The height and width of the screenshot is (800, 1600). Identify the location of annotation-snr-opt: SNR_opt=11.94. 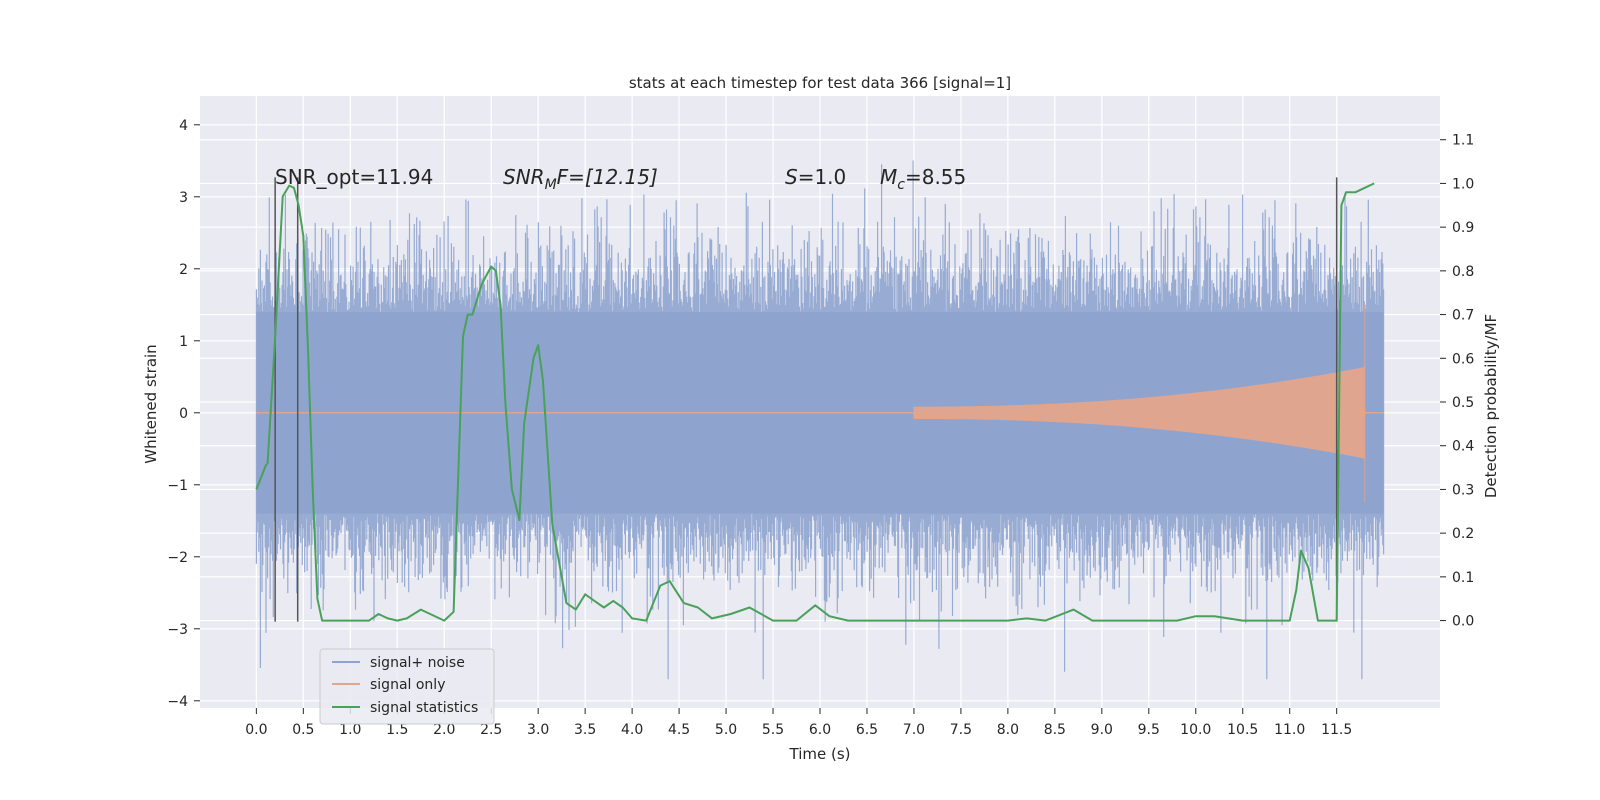
(354, 177).